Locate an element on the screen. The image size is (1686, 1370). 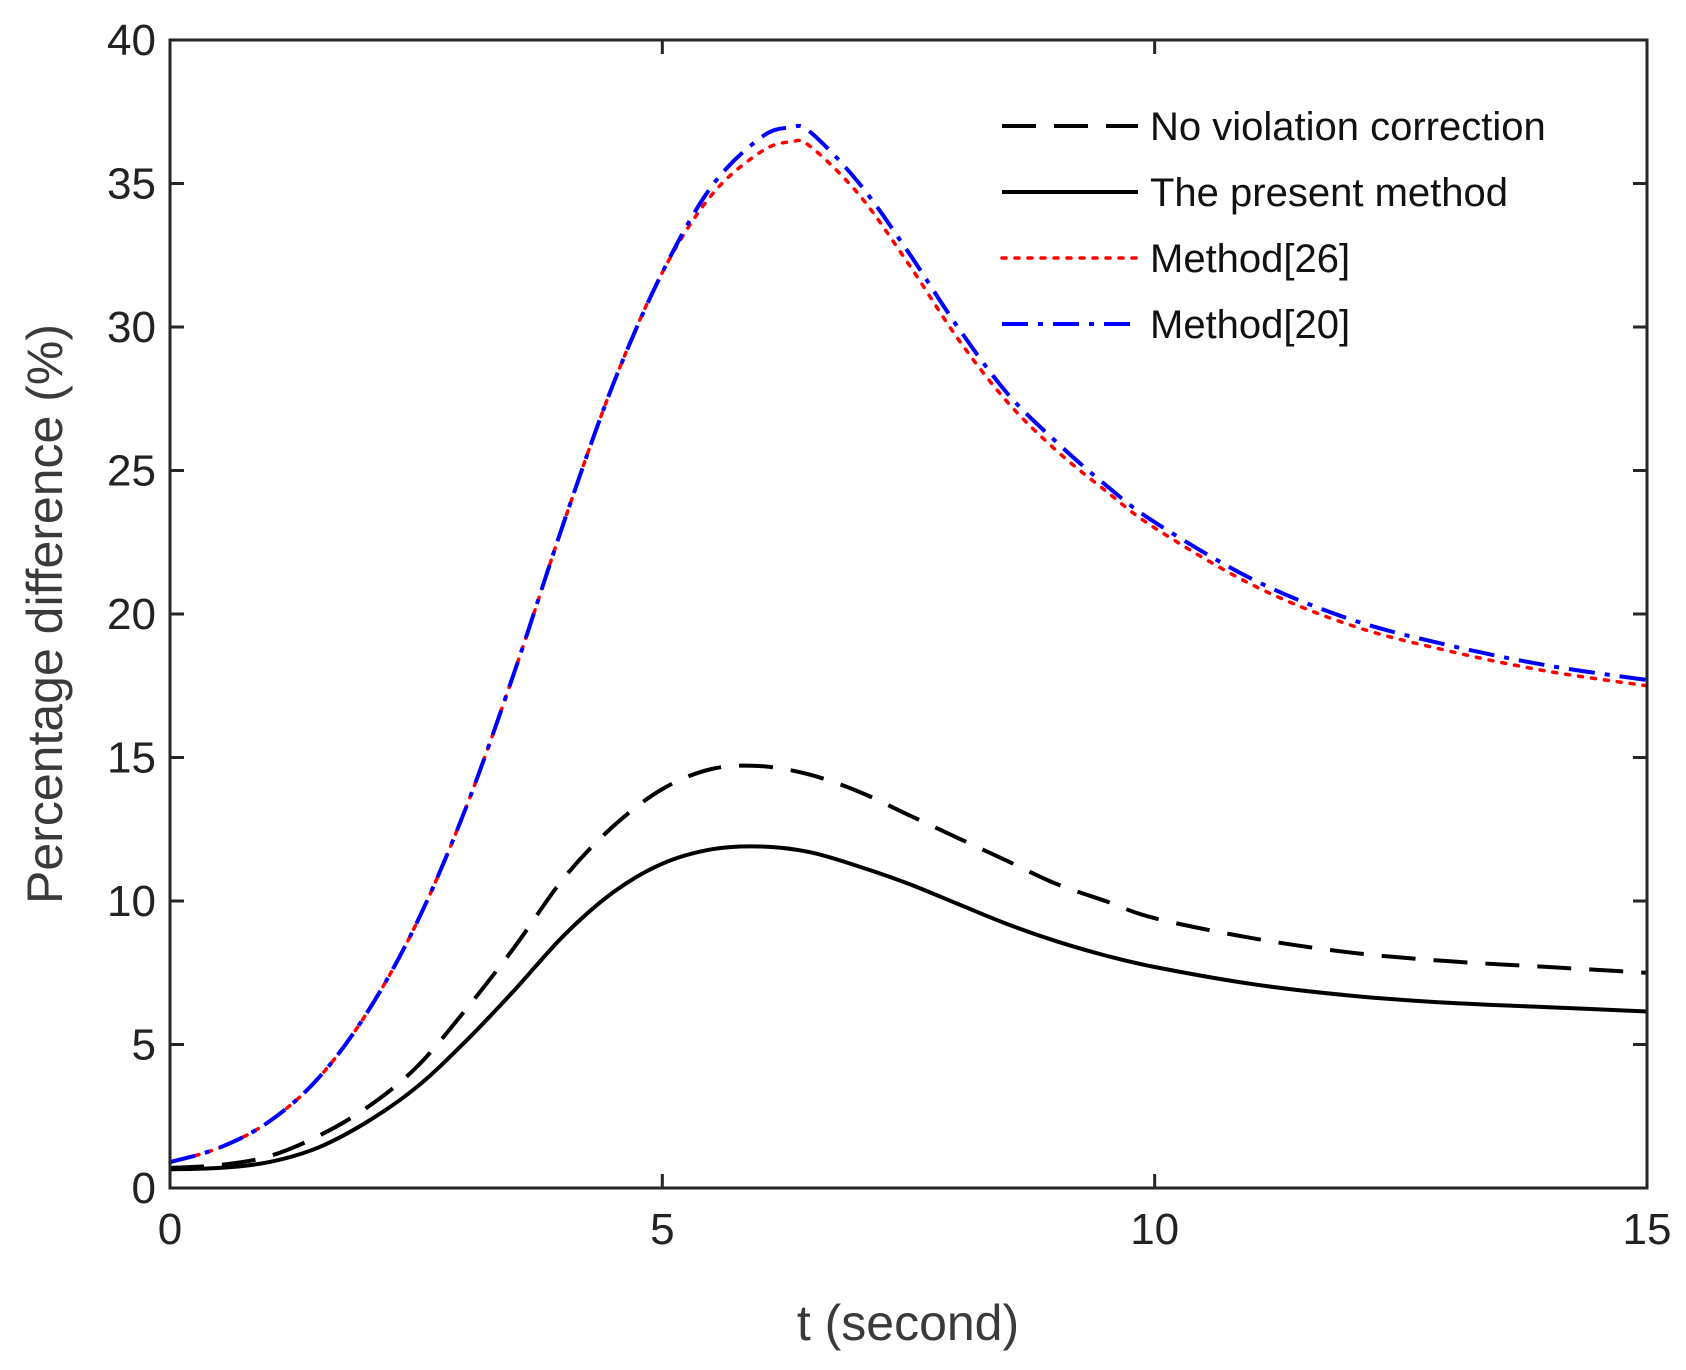
y-tick-label: 15 is located at coordinates (131, 758).